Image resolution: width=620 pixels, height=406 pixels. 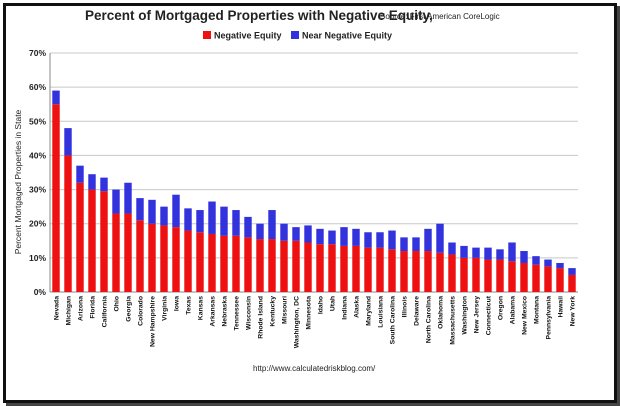 I want to click on x-tick-label: Arkansas, so click(x=213, y=311).